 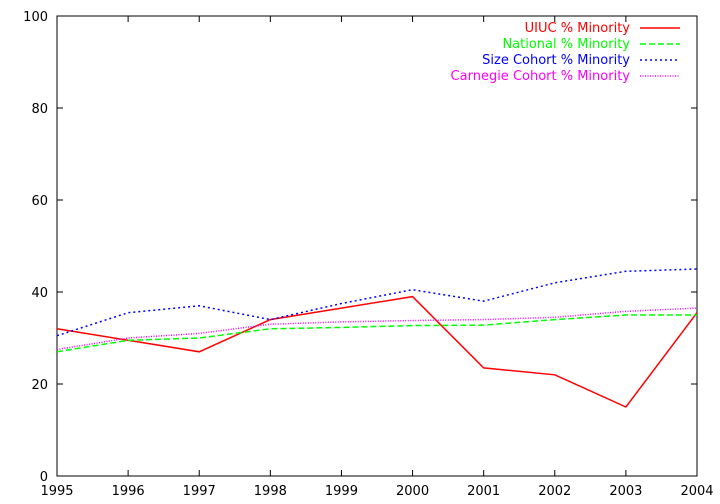 I want to click on y-tick-label: 20, so click(x=39, y=385).